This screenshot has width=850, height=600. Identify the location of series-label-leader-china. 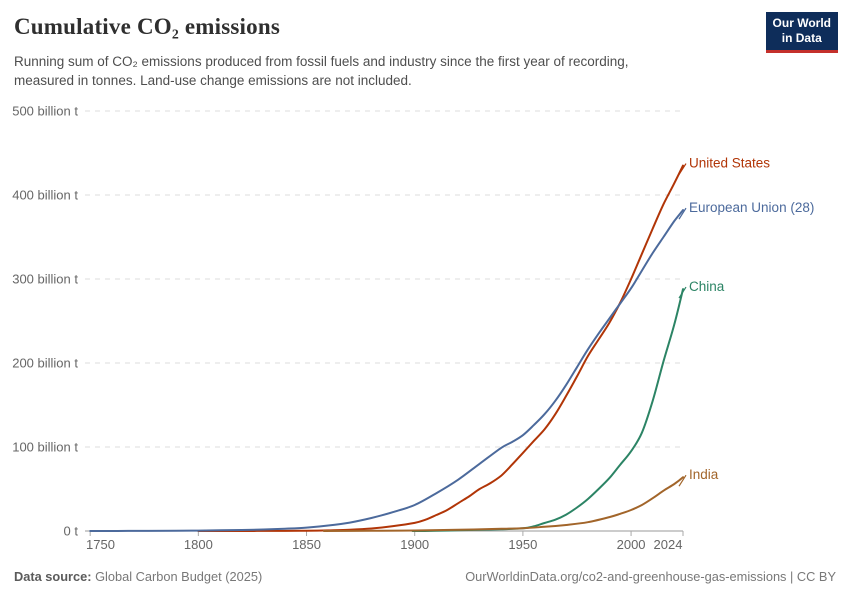
(682, 292).